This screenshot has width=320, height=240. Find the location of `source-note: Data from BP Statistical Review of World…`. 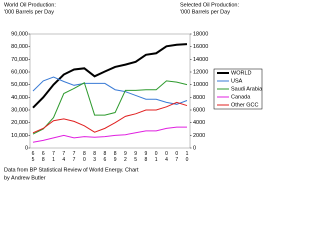

source-note: Data from BP Statistical Review of World… is located at coordinates (71, 170).